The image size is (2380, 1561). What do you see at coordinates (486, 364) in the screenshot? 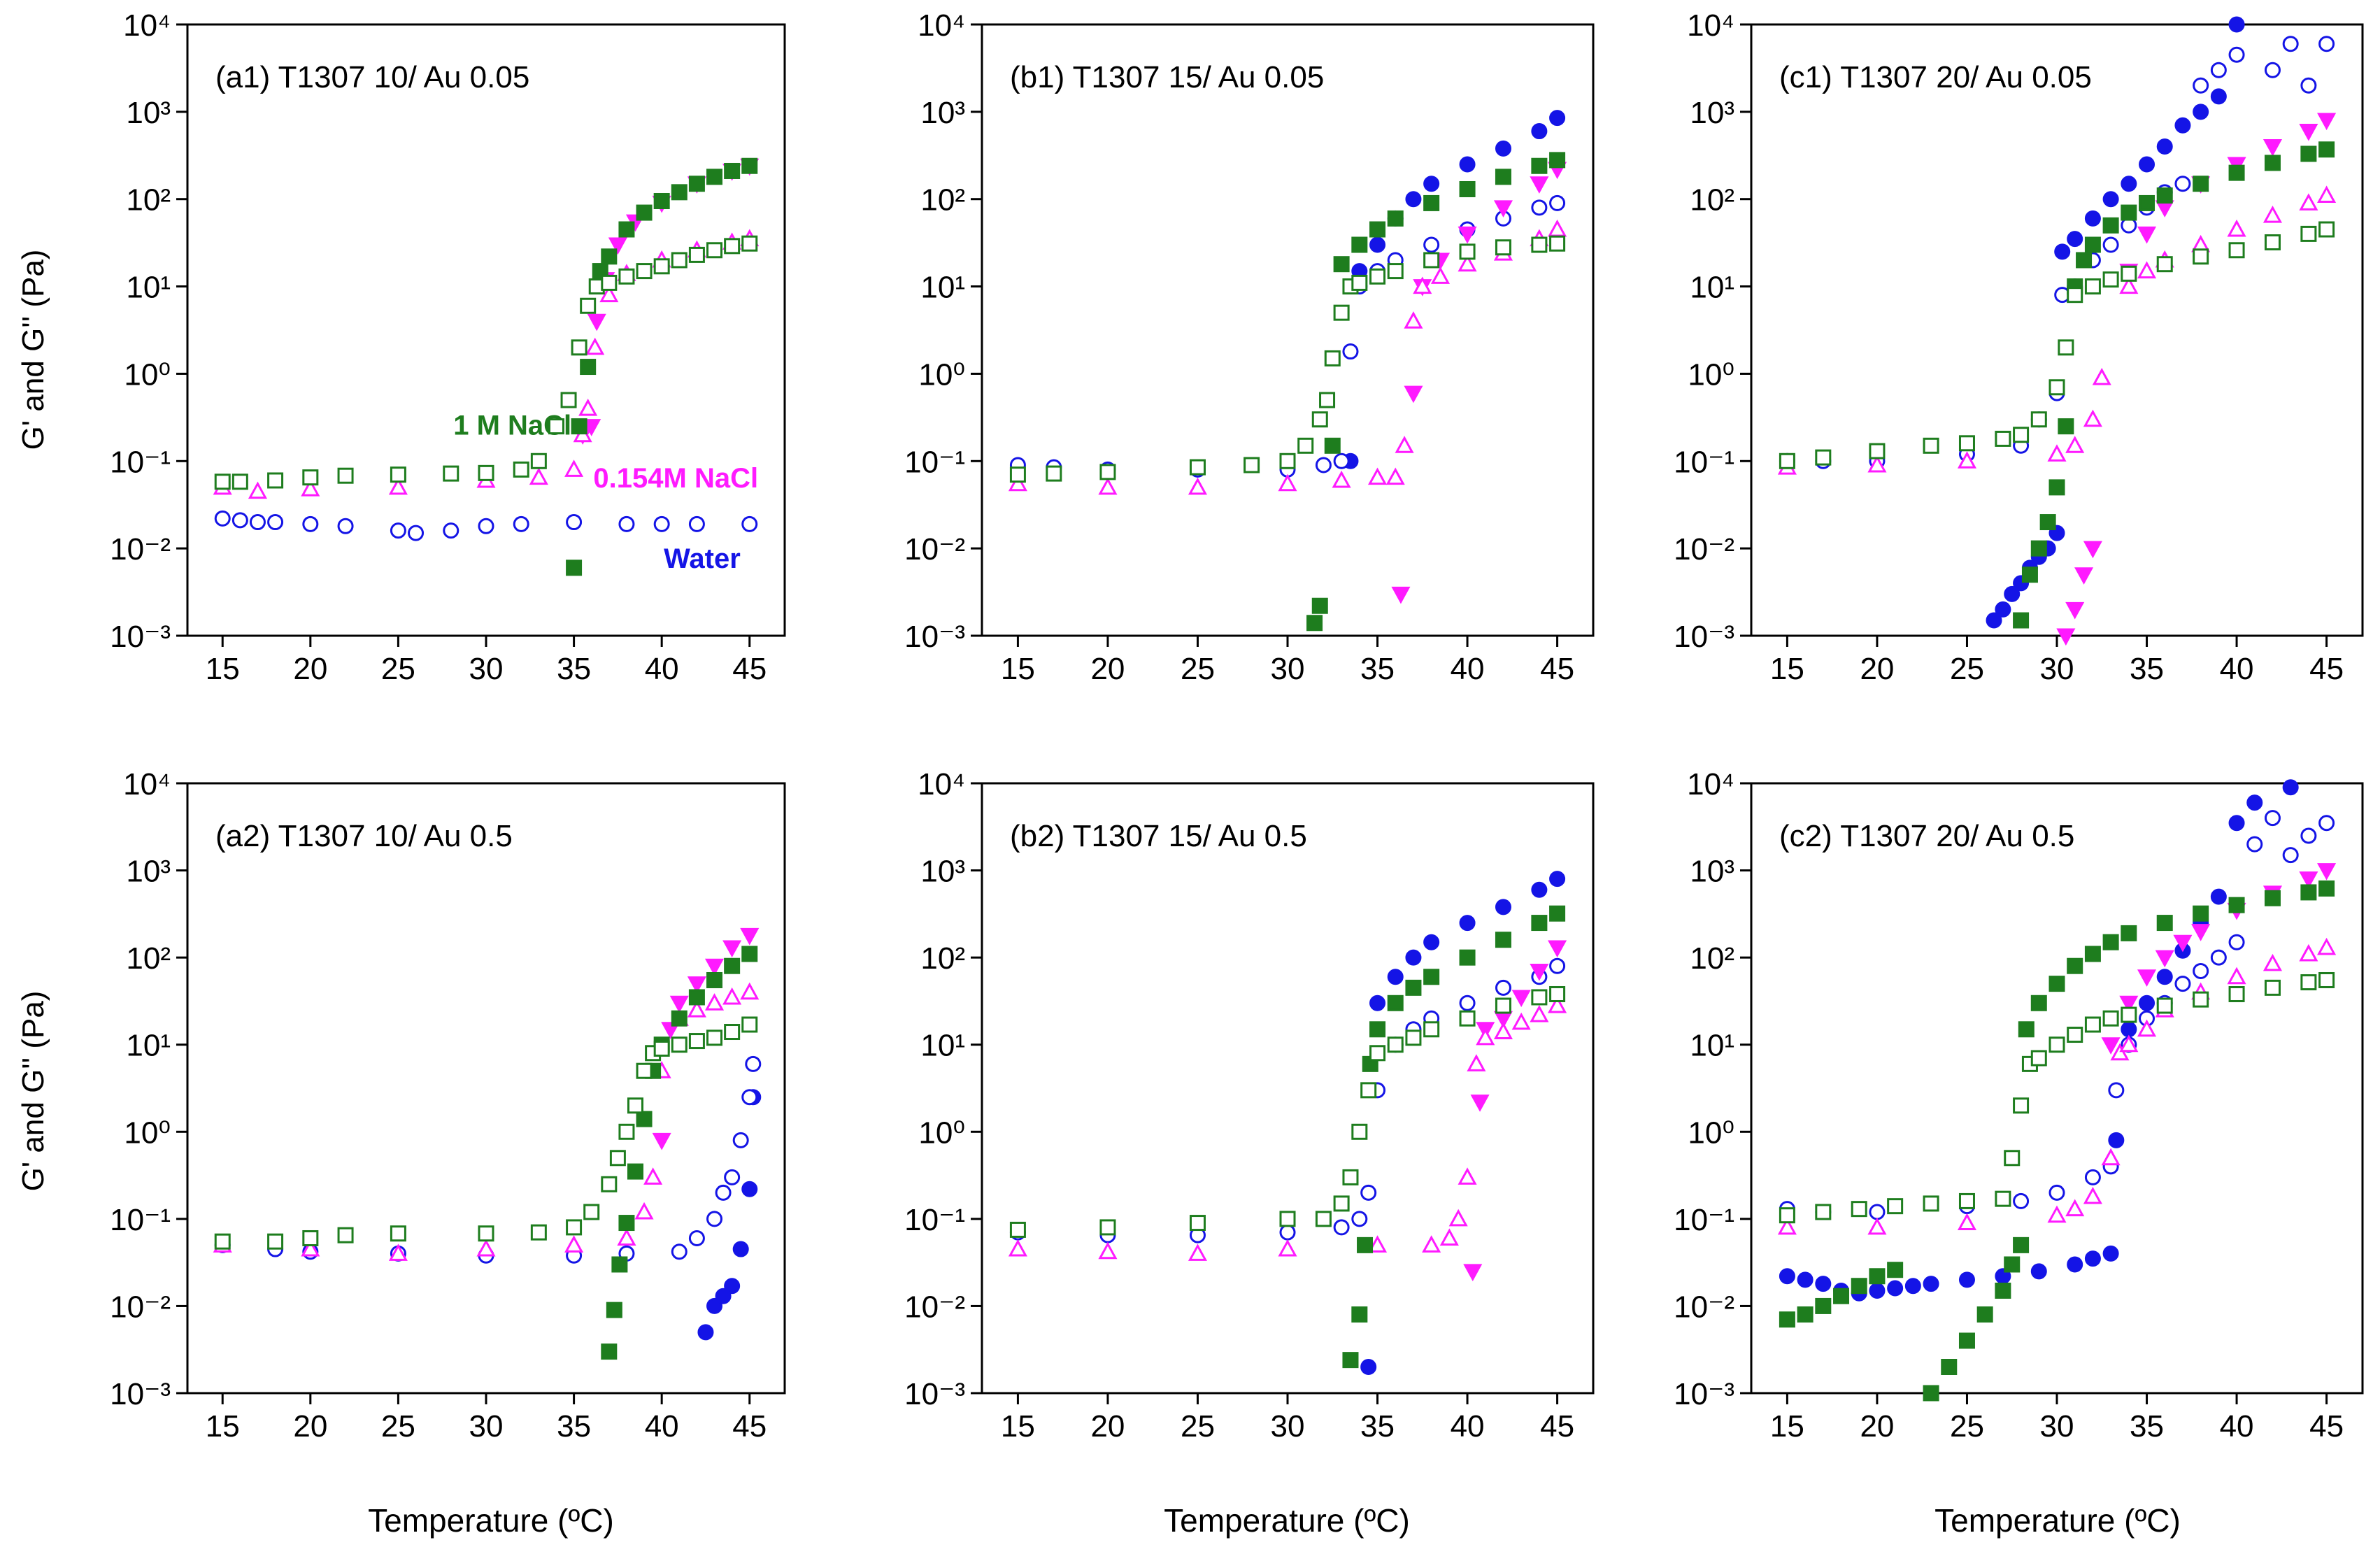
I see `series-0-154m-nacl-g-` at bounding box center [486, 364].